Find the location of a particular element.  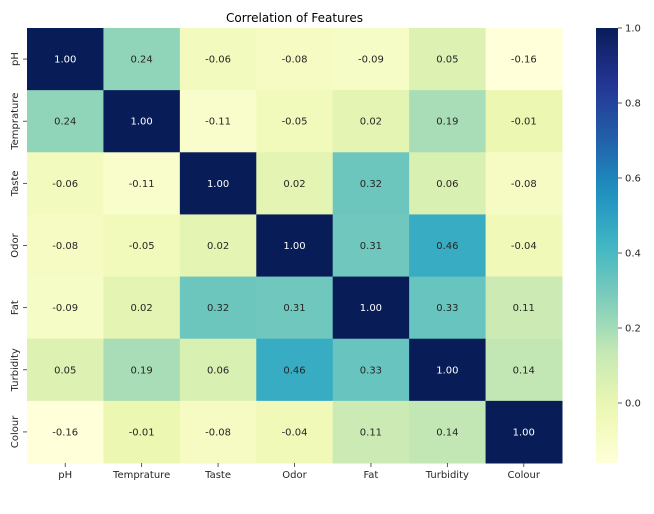

colorbar-tick-label: 1.0 is located at coordinates (633, 29).